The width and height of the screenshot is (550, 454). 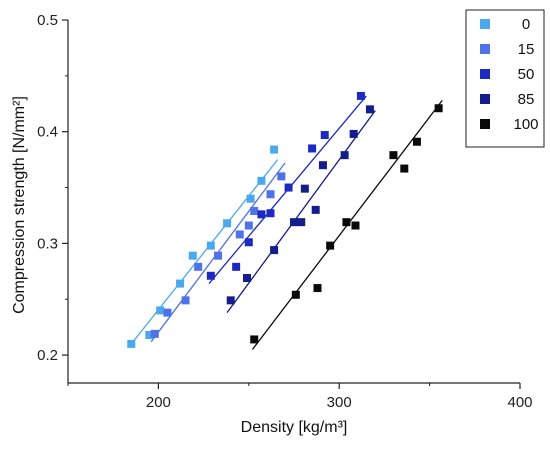 I want to click on x-tick-label: 300, so click(x=339, y=402).